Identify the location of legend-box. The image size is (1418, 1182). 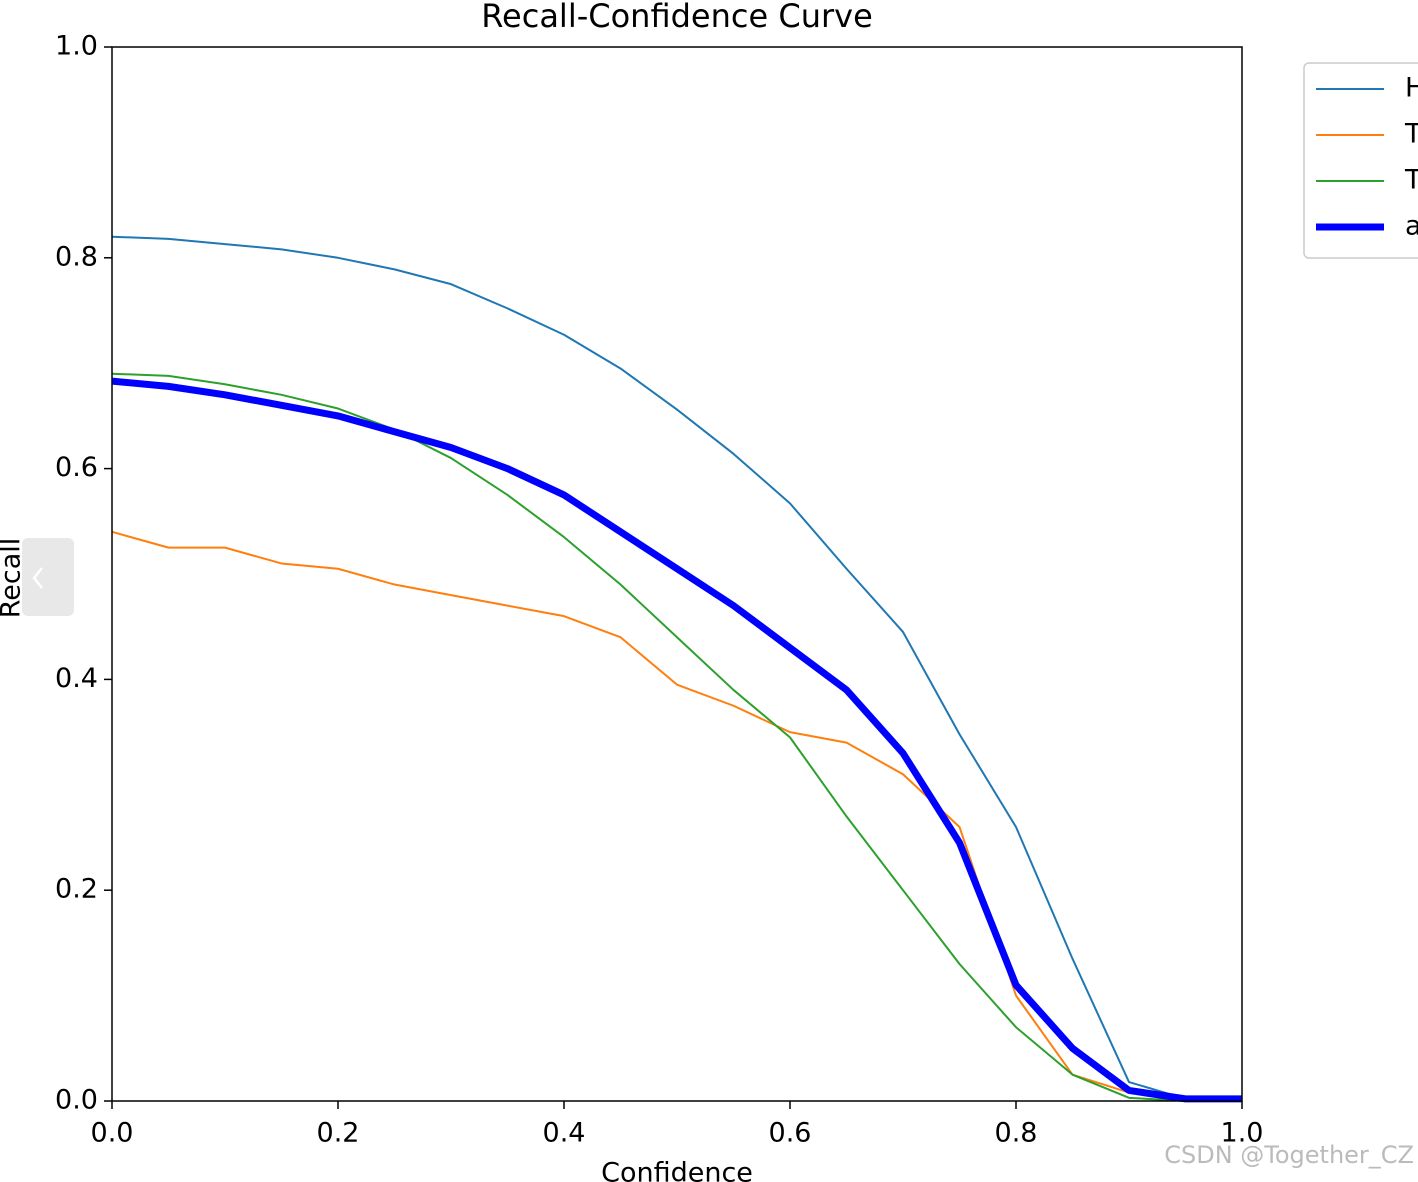
(1360, 160).